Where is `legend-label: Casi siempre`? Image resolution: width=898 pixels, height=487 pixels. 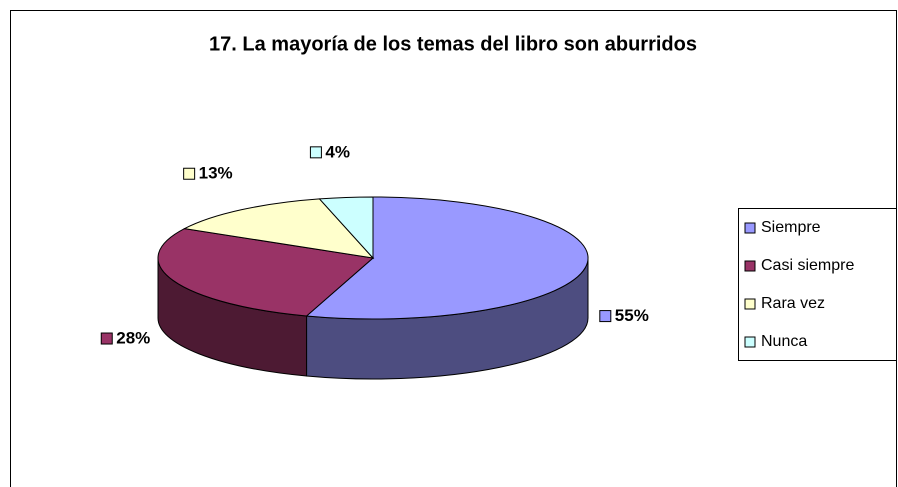
legend-label: Casi siempre is located at coordinates (807, 265).